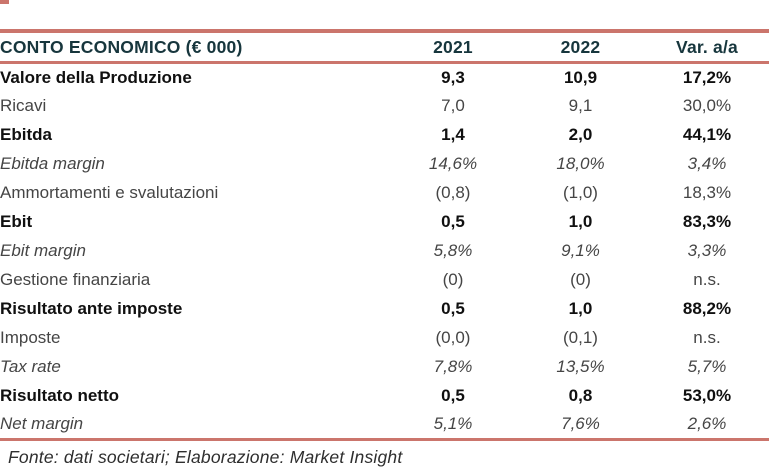 Image resolution: width=769 pixels, height=471 pixels. I want to click on column-header-2021: 2021, so click(453, 46).